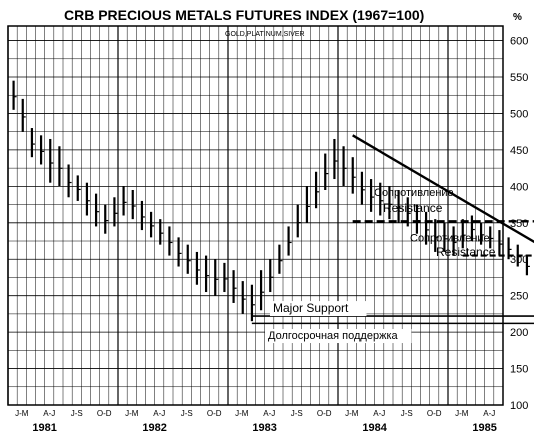  I want to click on downtrend-line, so click(443, 189).